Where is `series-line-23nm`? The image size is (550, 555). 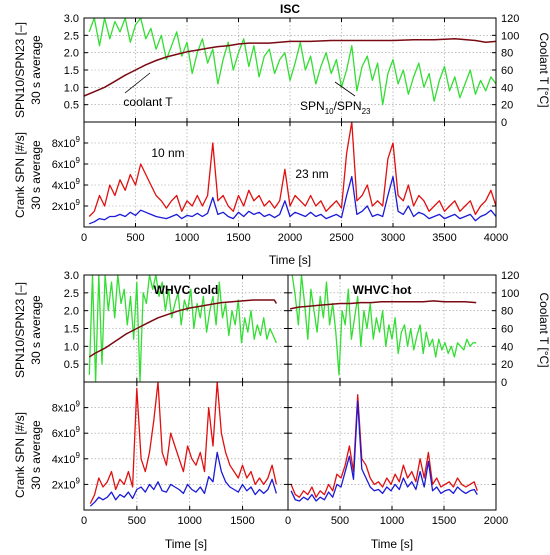
series-line-23nm is located at coordinates (292, 200).